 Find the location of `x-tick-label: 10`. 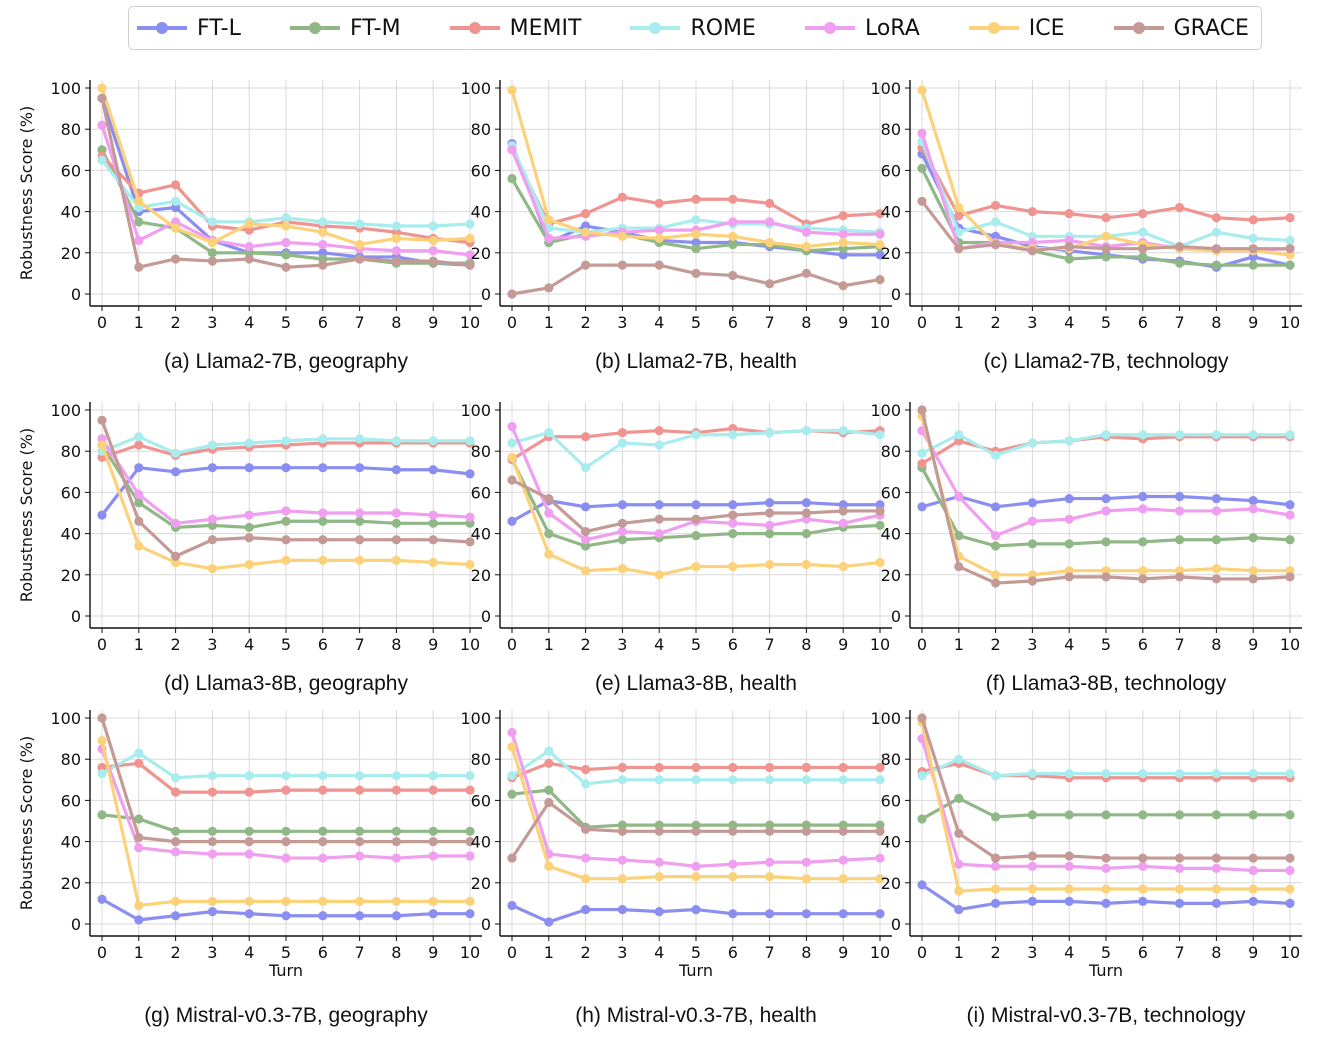

x-tick-label: 10 is located at coordinates (1290, 322).